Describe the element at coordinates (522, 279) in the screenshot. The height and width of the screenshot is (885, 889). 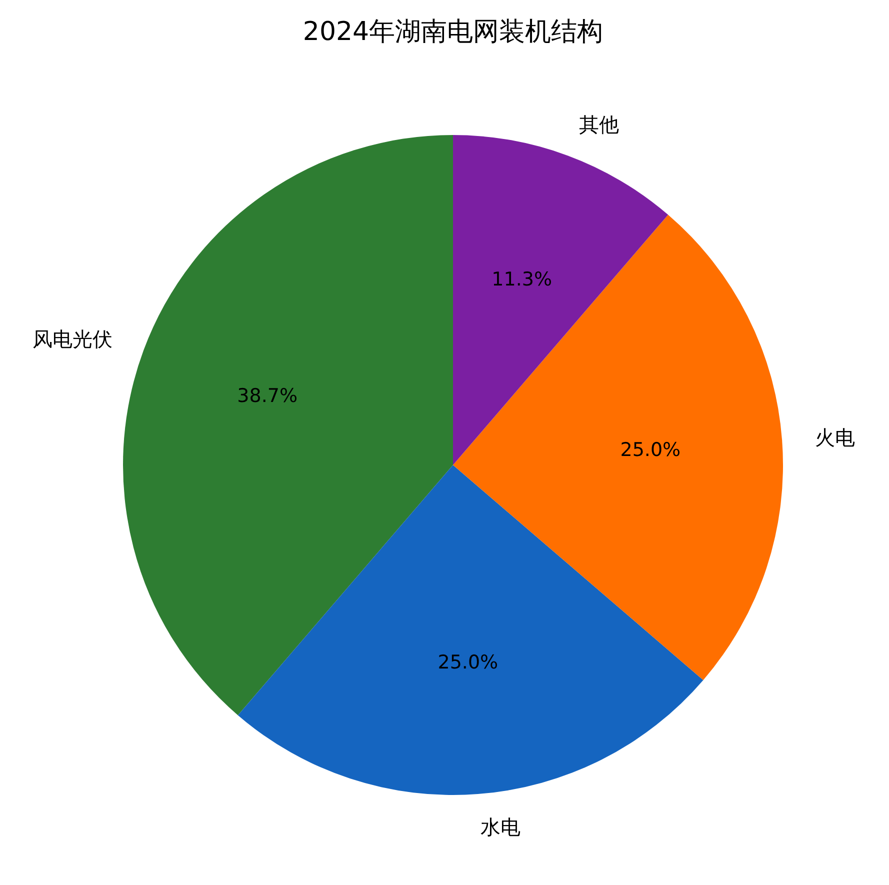
I see `data-label: 11.3%` at that location.